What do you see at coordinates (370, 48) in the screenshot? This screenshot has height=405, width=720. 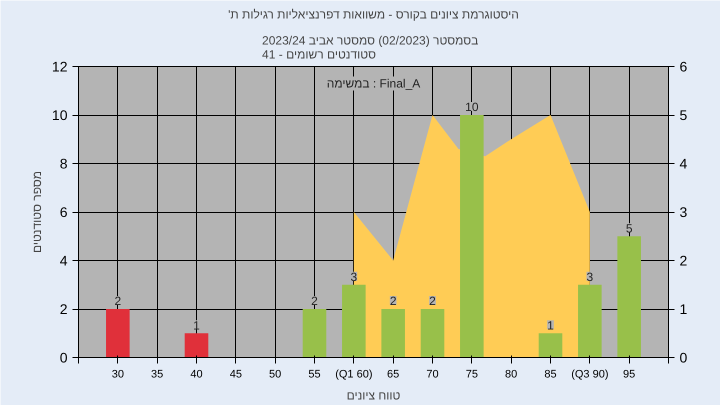 I see `chart-subtitle: בסמסטר (02/2023) סמסטר אביב 2023/24 סטודנטים רשומים - 41` at bounding box center [370, 48].